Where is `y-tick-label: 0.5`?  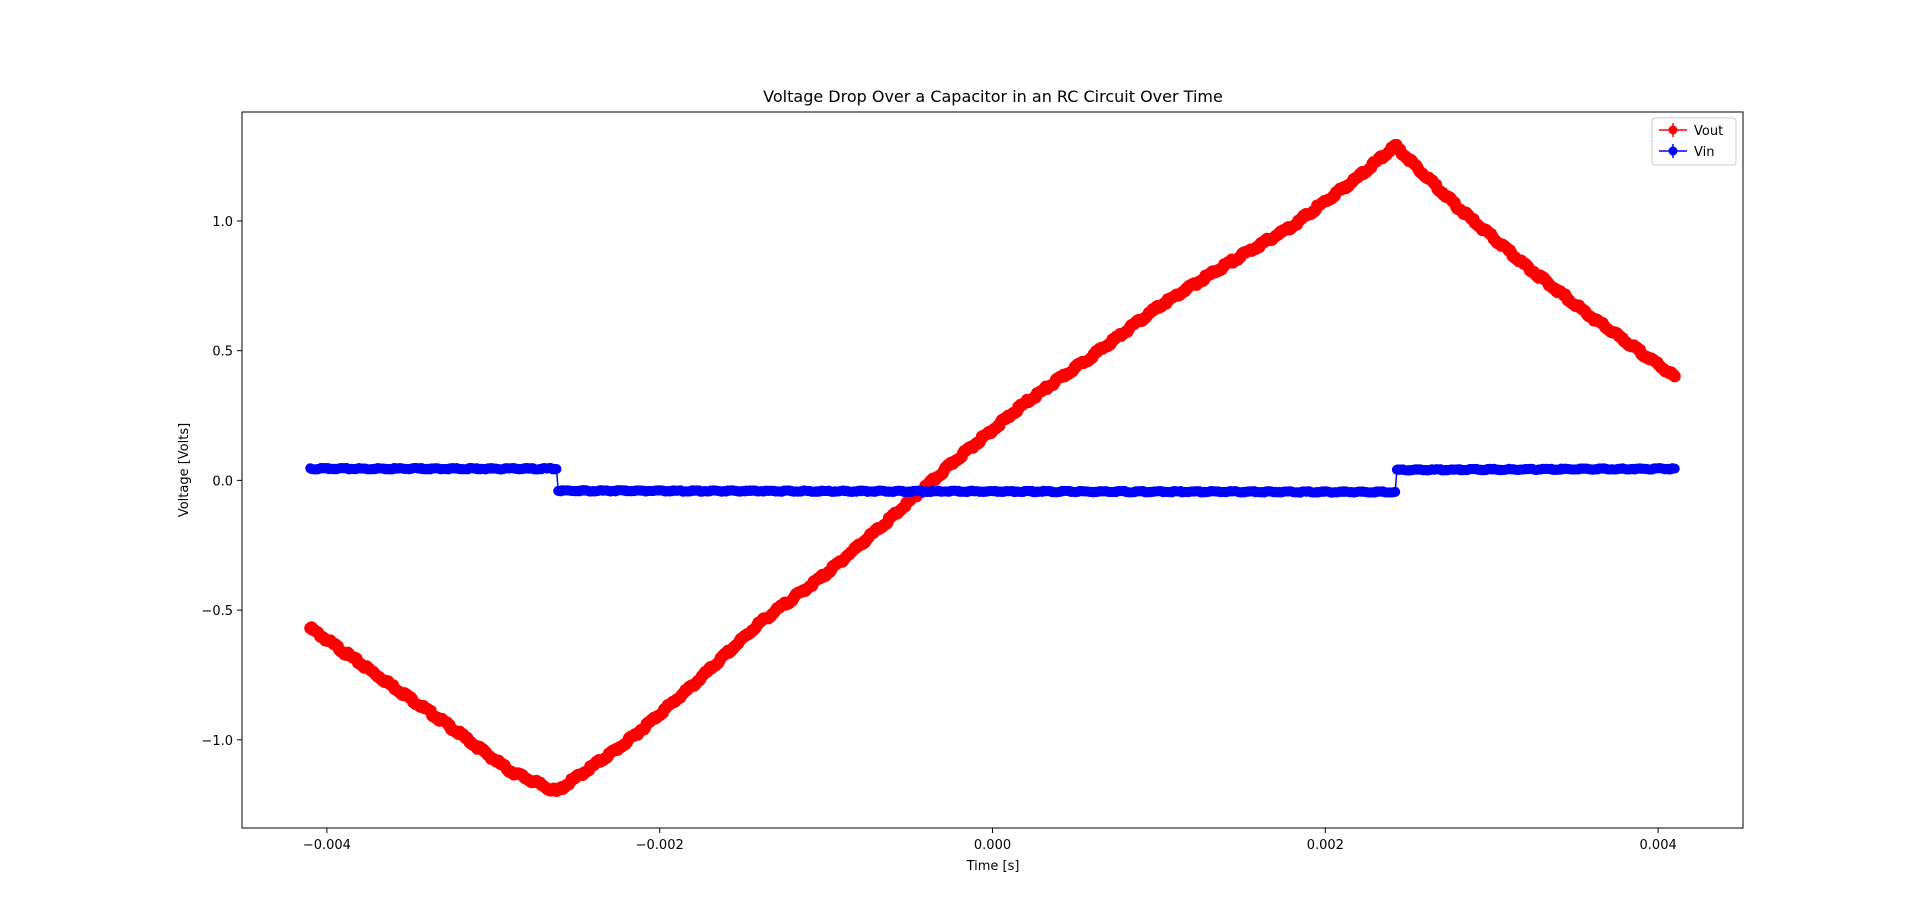 y-tick-label: 0.5 is located at coordinates (222, 352).